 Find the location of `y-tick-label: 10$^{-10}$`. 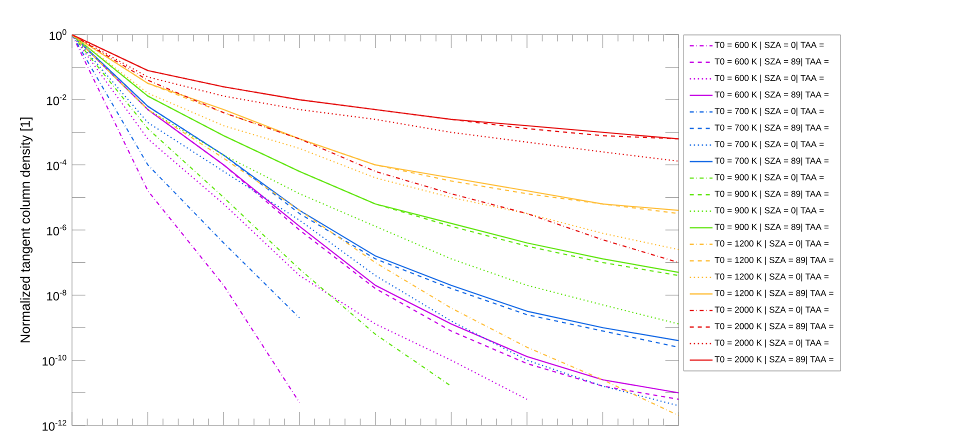

y-tick-label: 10$^{-10}$ is located at coordinates (54, 360).